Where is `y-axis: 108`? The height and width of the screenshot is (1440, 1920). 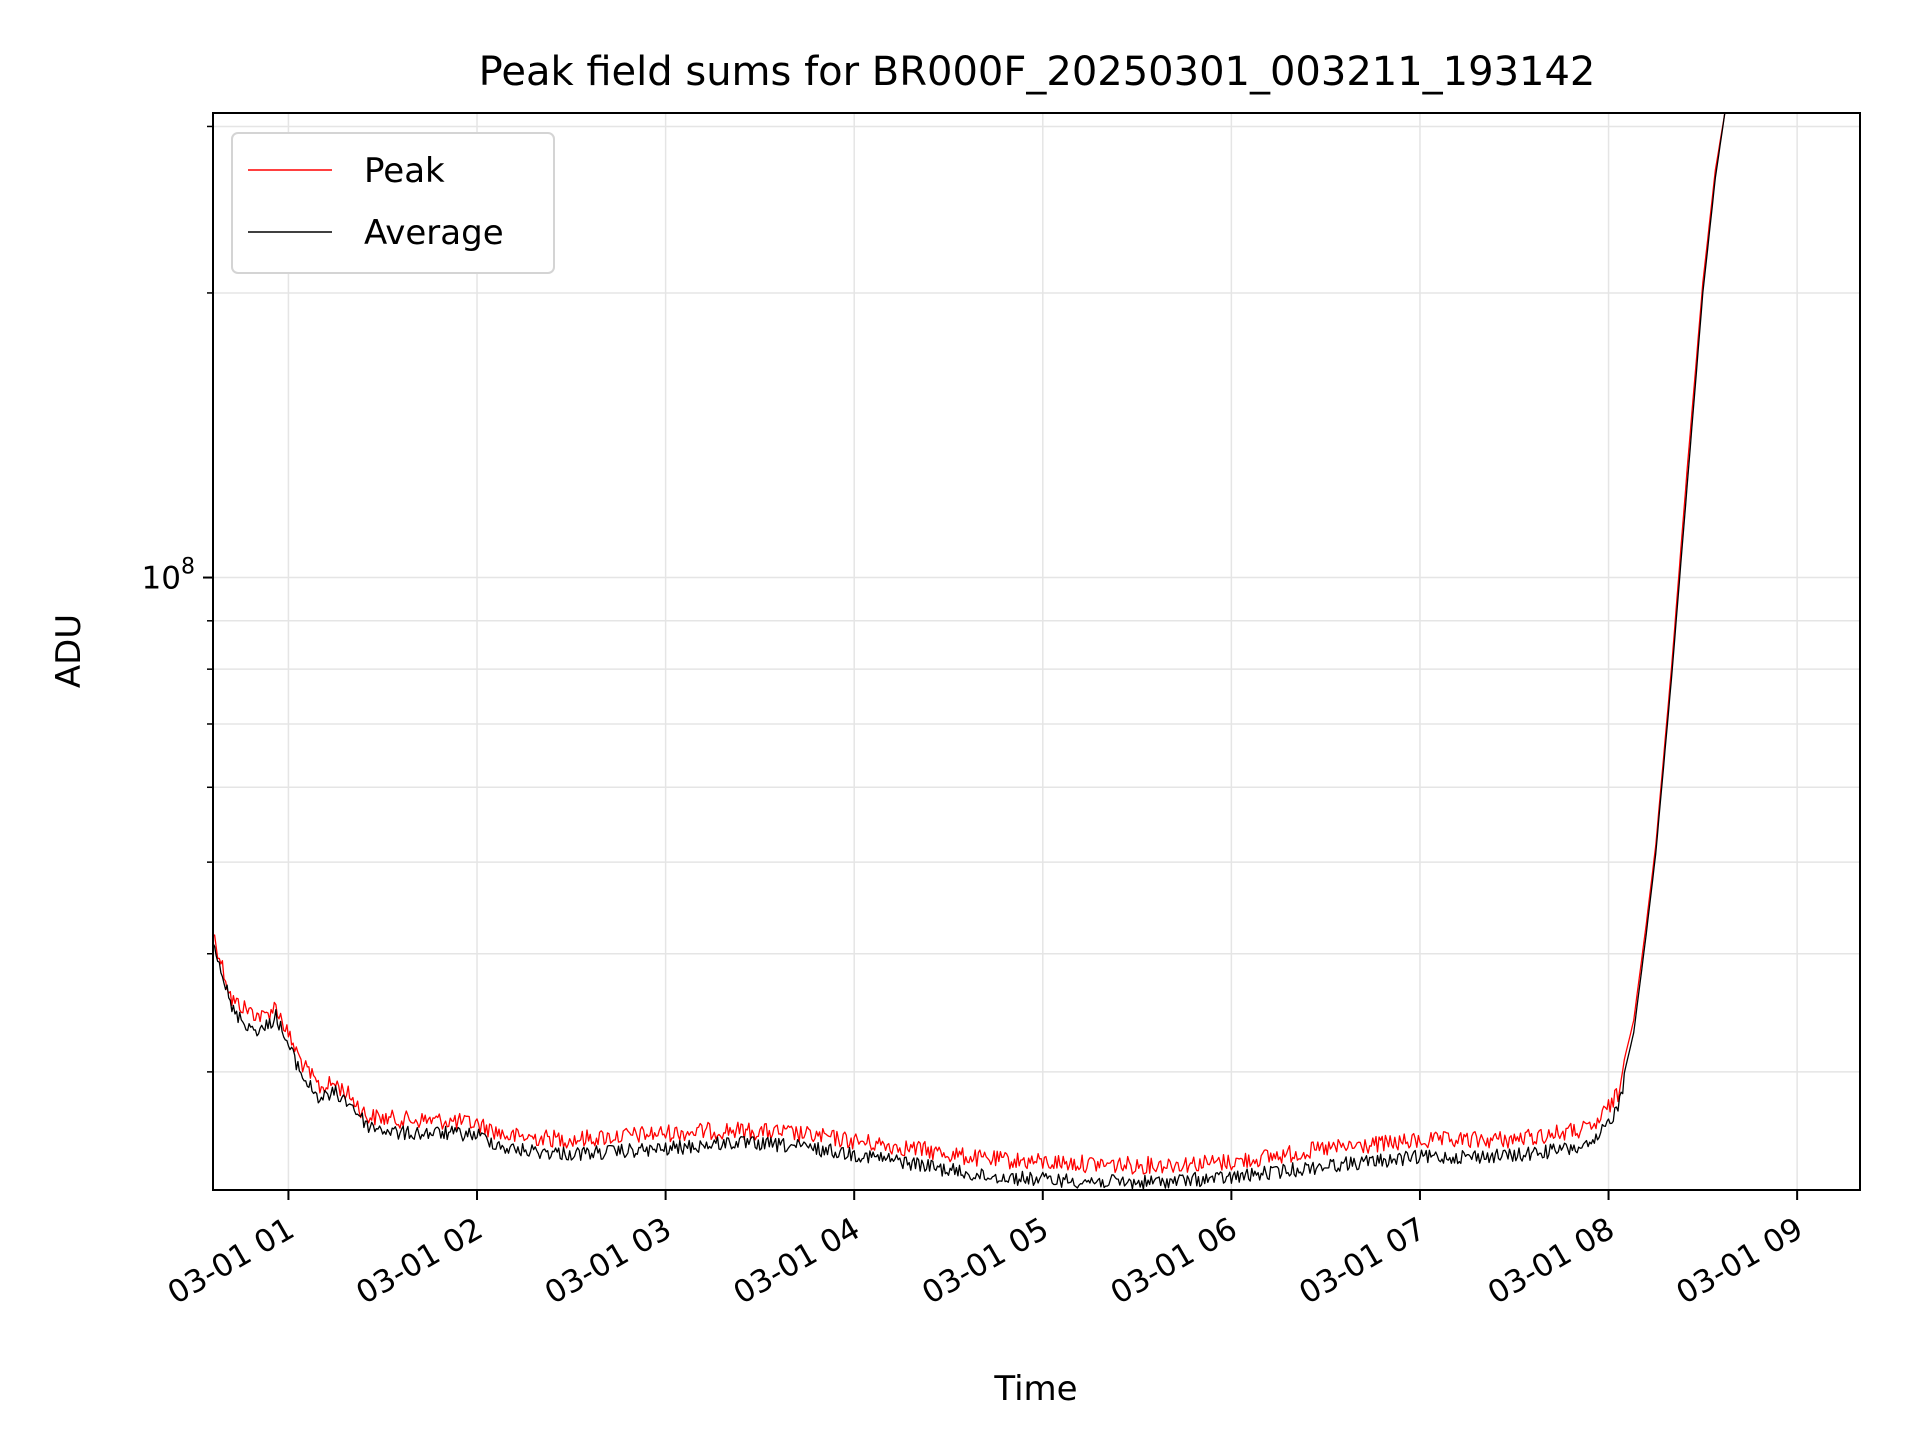
y-axis: 108 is located at coordinates (177, 599).